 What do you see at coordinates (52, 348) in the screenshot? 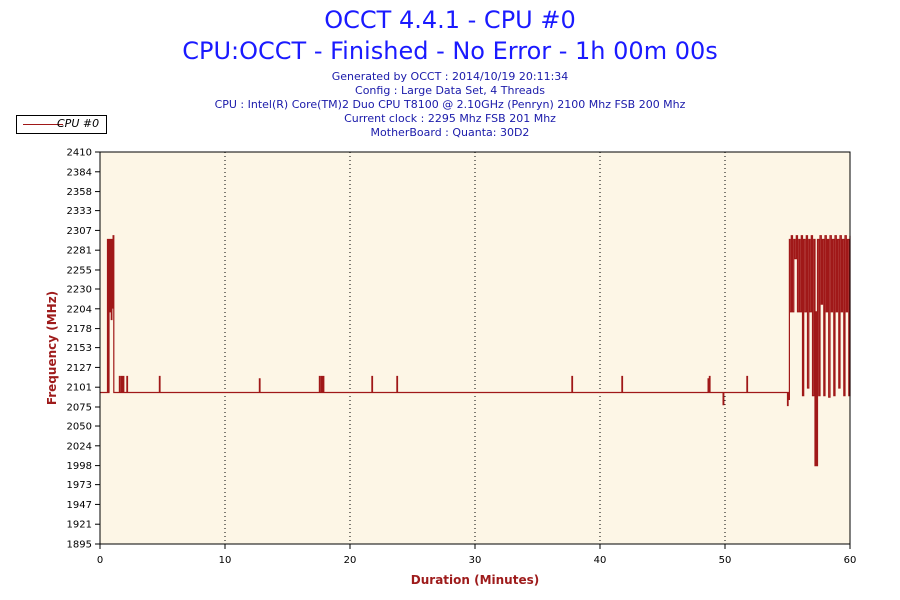
I see `y-axis-label: Frequency (MHz)` at bounding box center [52, 348].